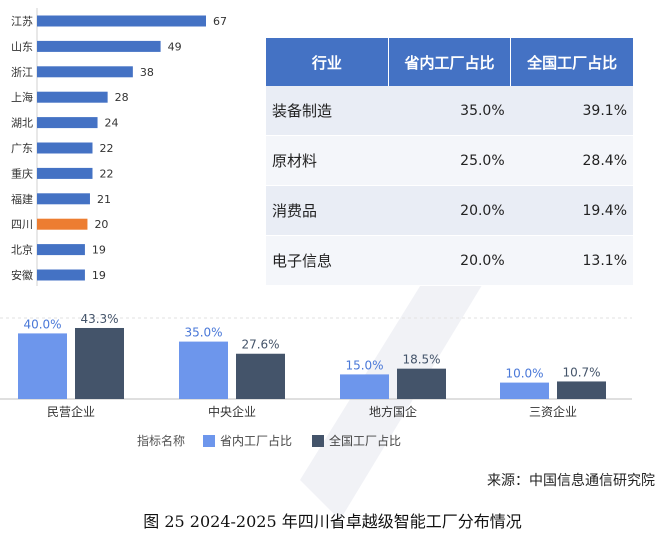  I want to click on category-label: 北京, so click(22, 250).